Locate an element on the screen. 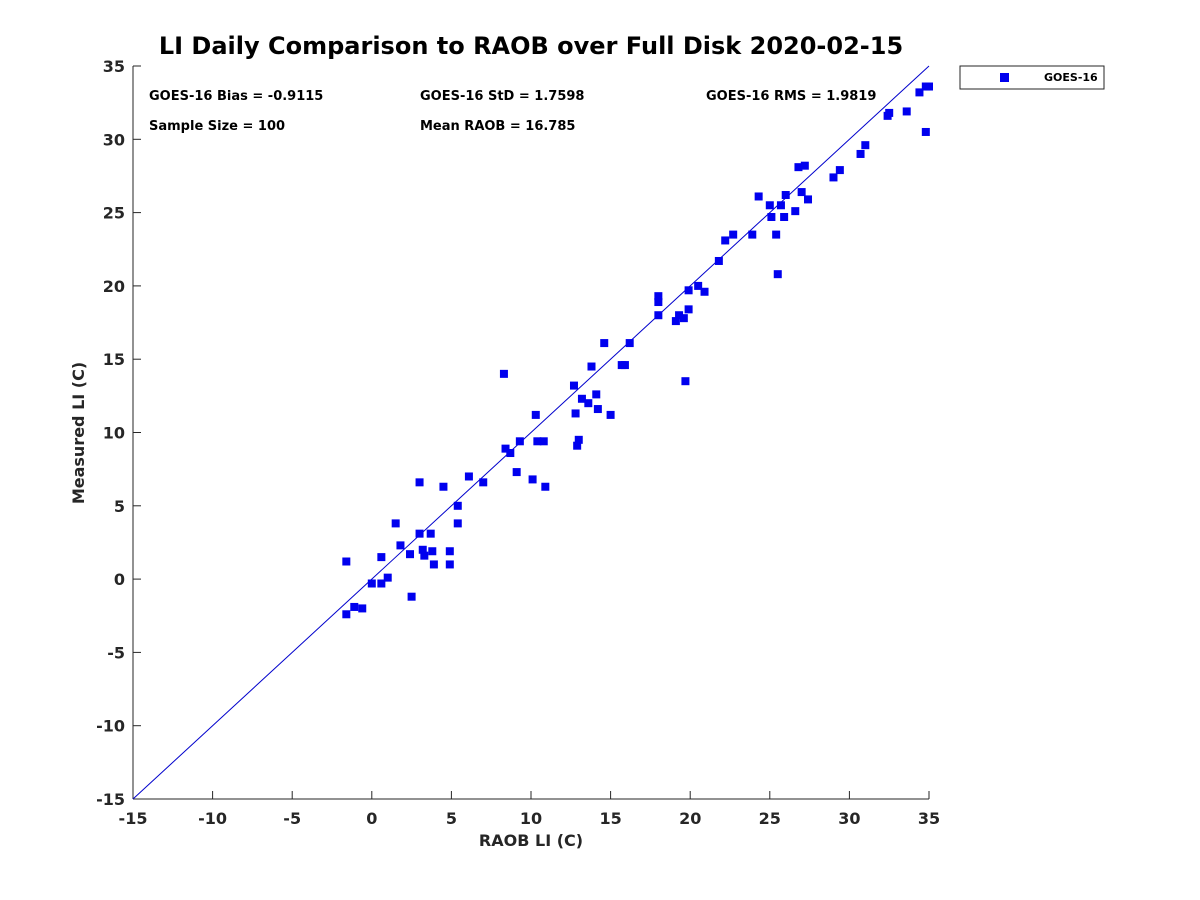 This screenshot has width=1200, height=900. x-tick-label: 5 is located at coordinates (451, 818).